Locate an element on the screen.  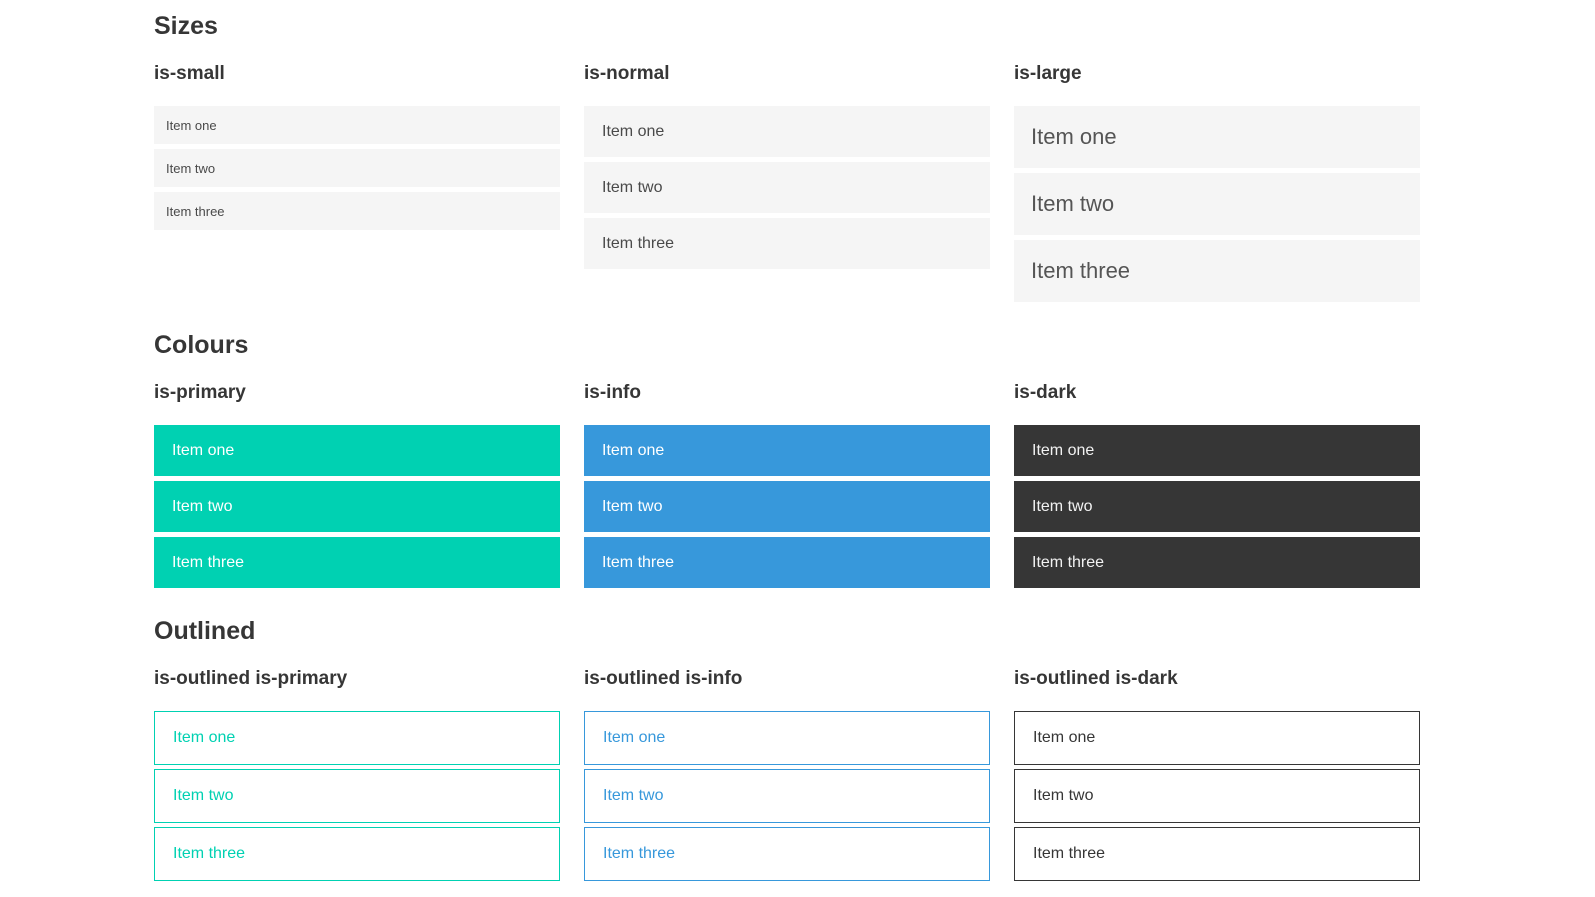
group-label-is-large: is-large is located at coordinates (1048, 73).